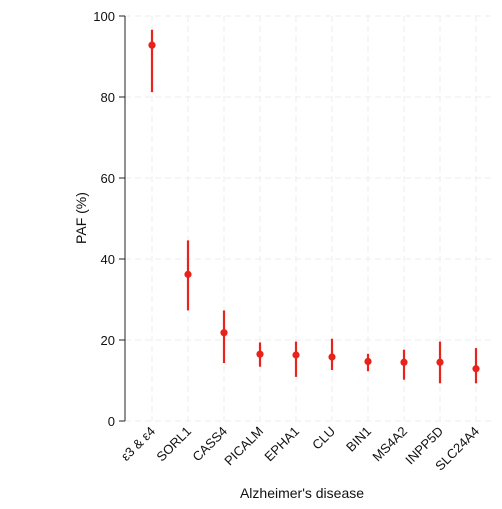 This screenshot has height=509, width=502. I want to click on y-tick-label: 80, so click(108, 97).